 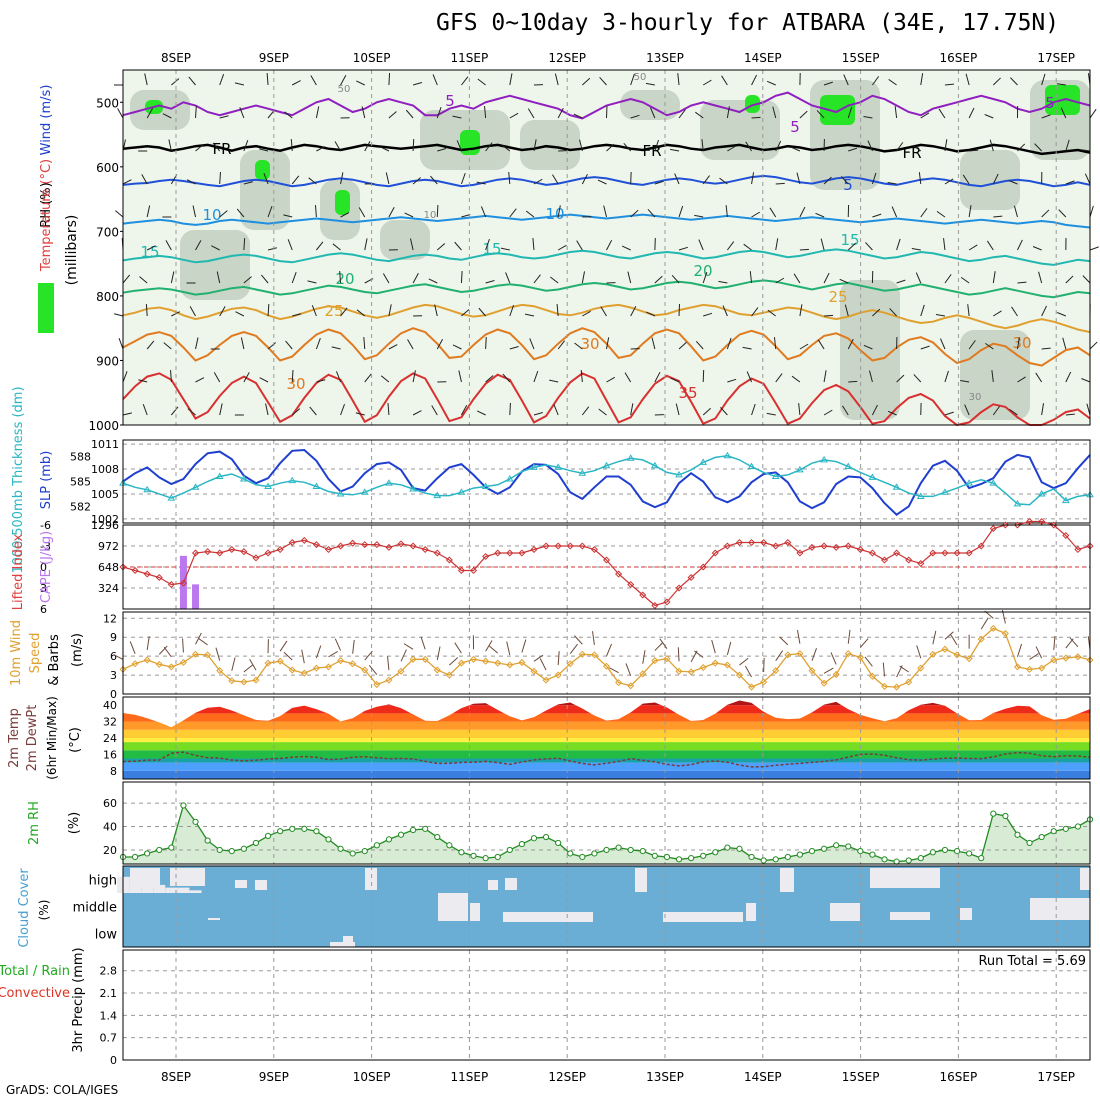 I want to click on wind-tick-label: 9, so click(x=113, y=637).